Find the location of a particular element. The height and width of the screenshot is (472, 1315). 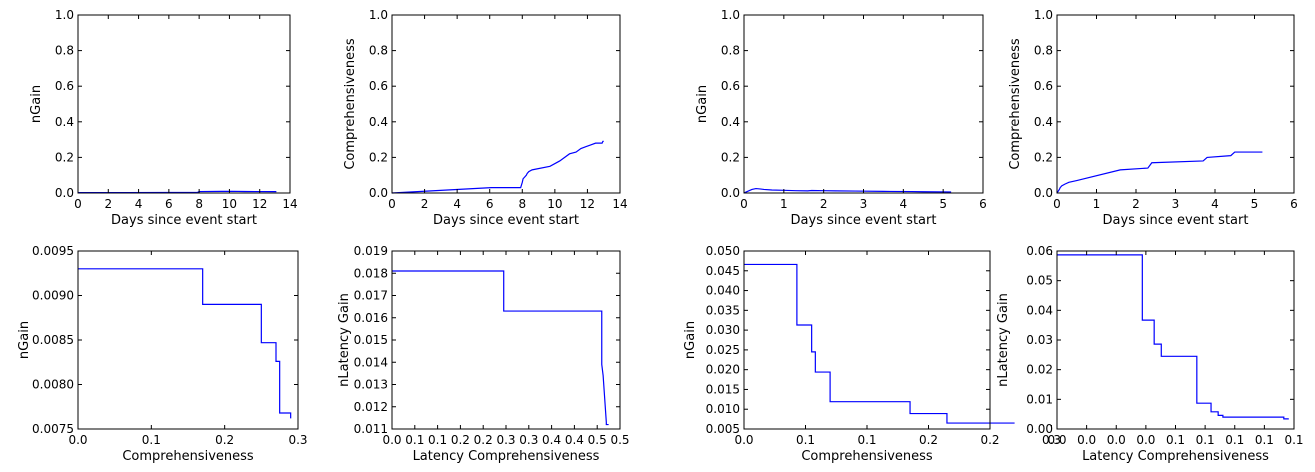

y-tick-label: 0.016 is located at coordinates (371, 318).